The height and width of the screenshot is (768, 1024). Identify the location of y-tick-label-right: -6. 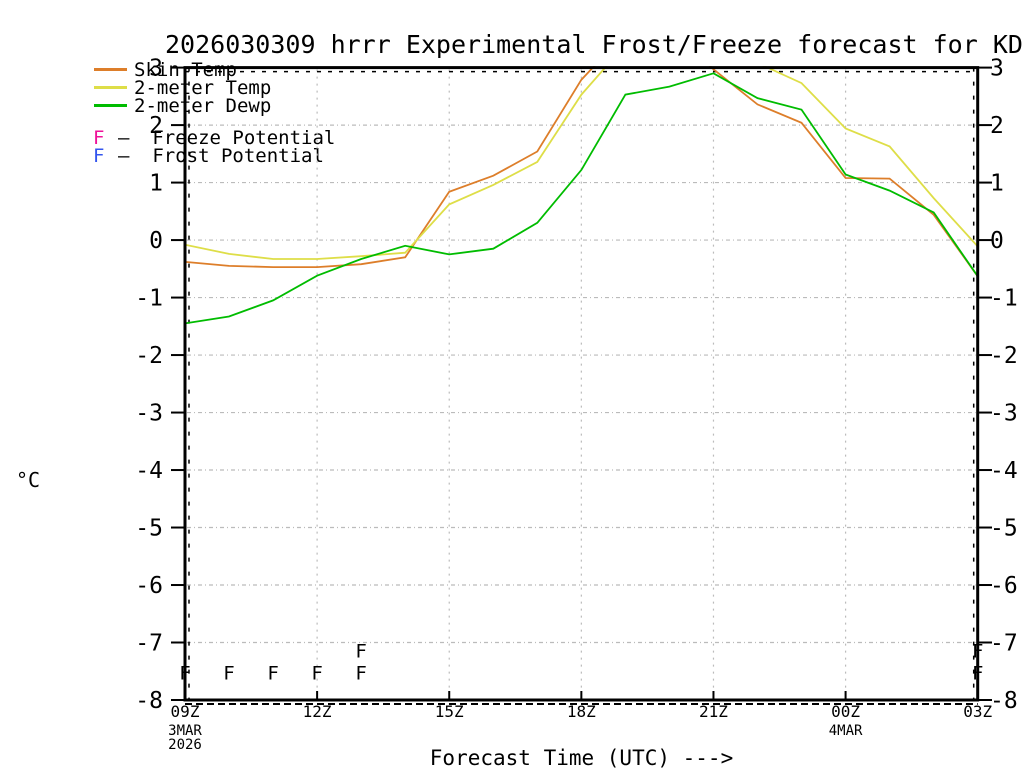
(1004, 586).